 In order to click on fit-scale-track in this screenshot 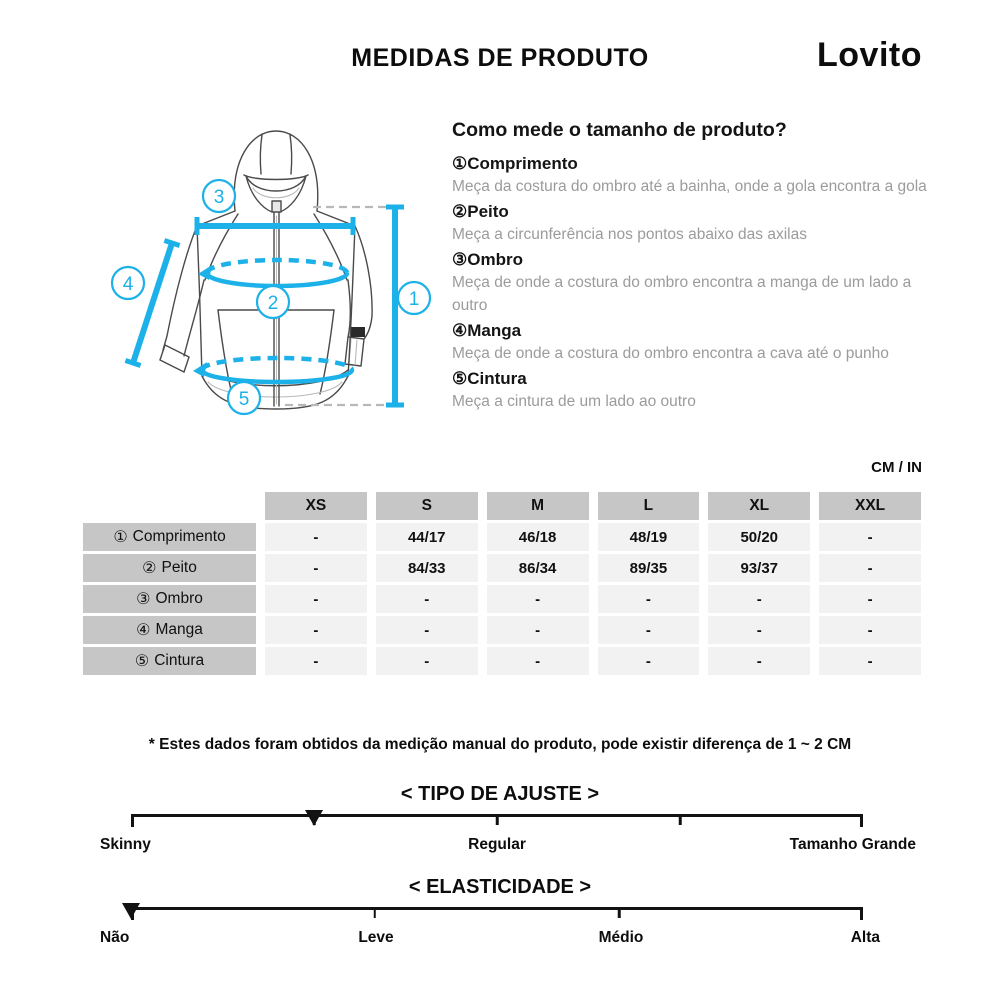, I will do `click(497, 818)`.